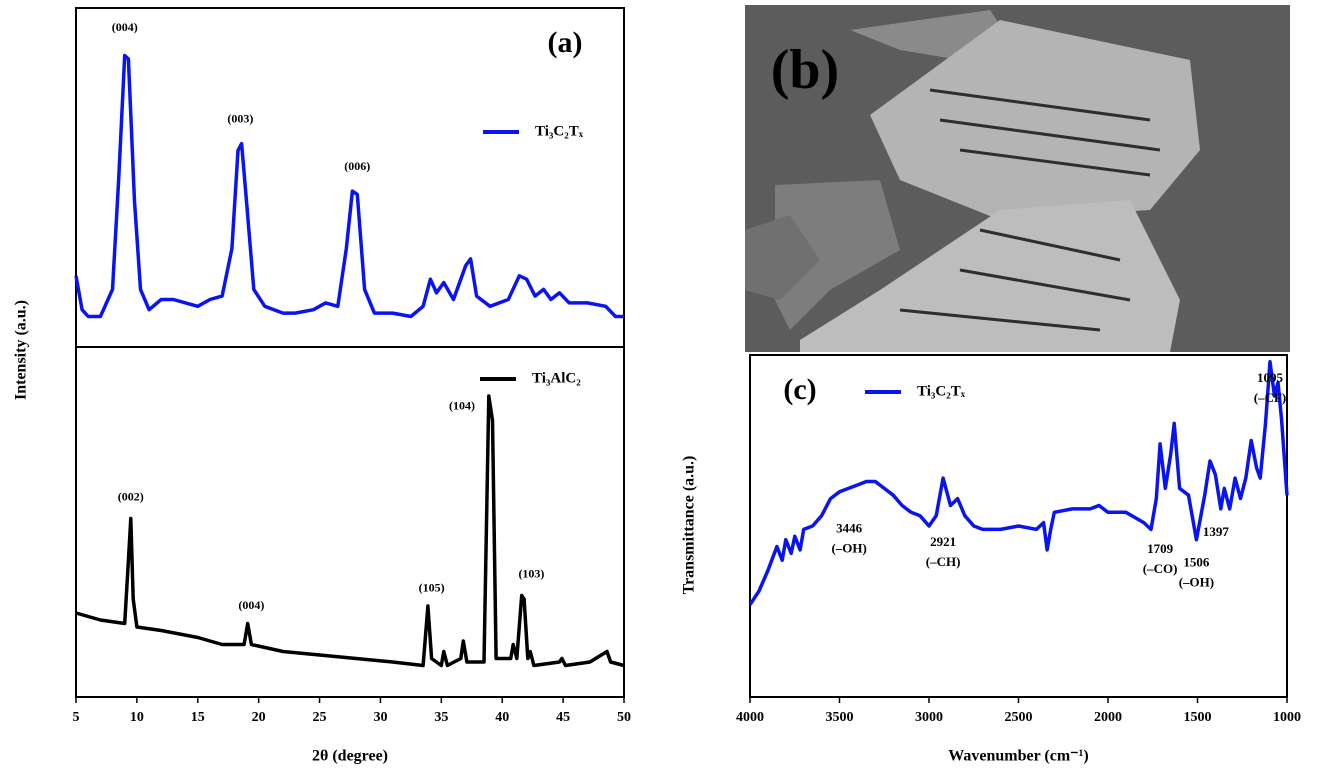  What do you see at coordinates (240, 119) in the screenshot?
I see `peak-label: (003)` at bounding box center [240, 119].